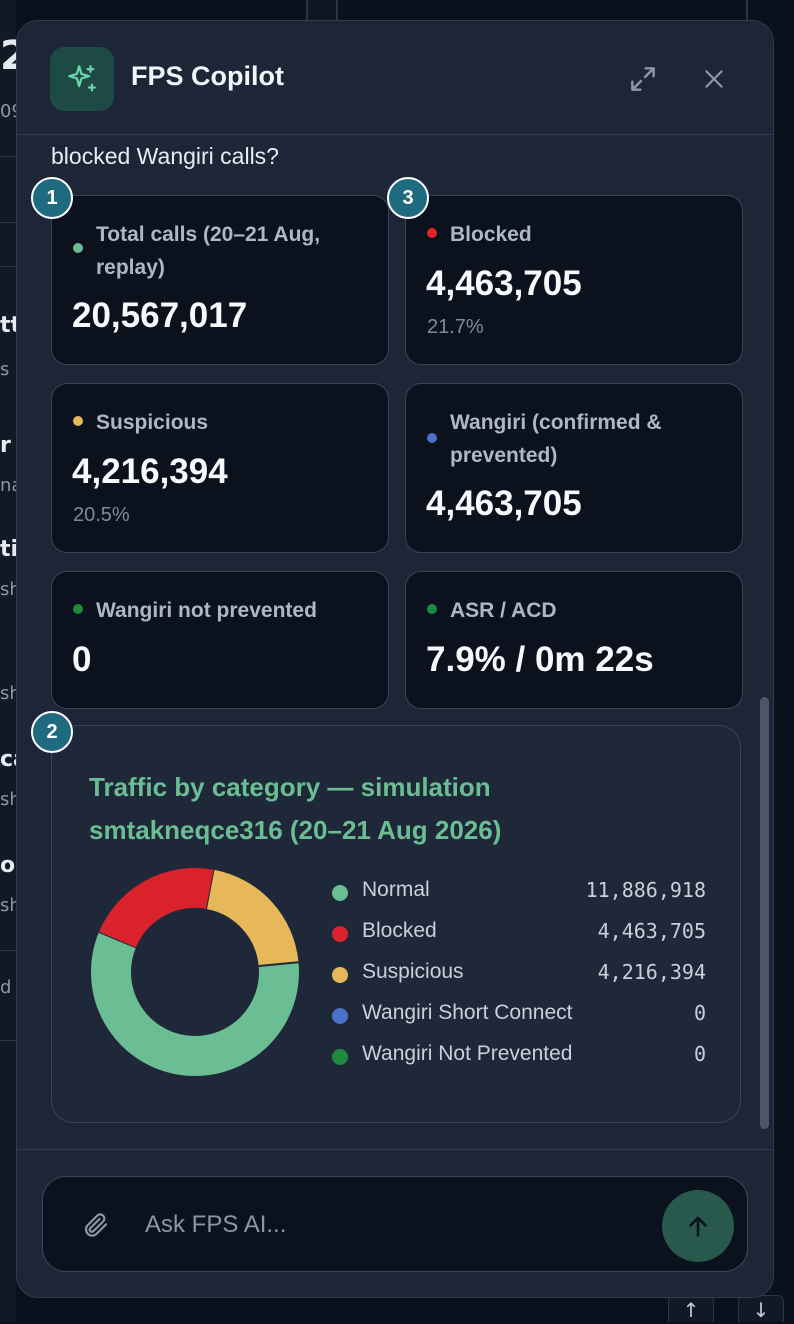 The width and height of the screenshot is (794, 1324). Describe the element at coordinates (8, 760) in the screenshot. I see `bg-fragment: ca` at that location.